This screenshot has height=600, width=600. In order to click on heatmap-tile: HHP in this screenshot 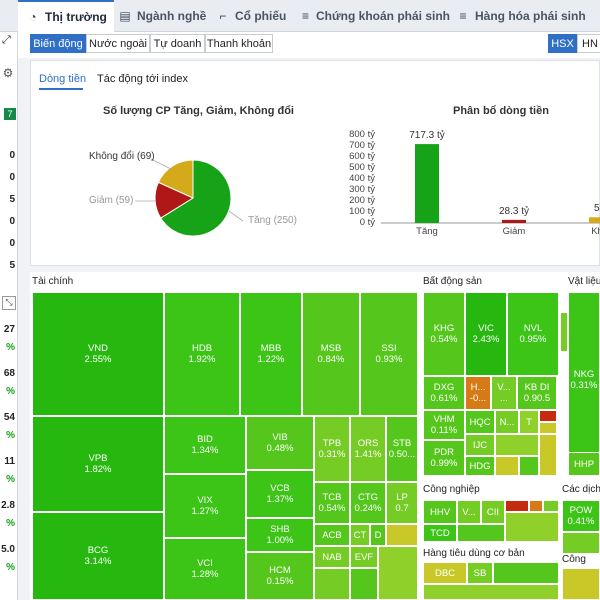, I will do `click(584, 464)`.